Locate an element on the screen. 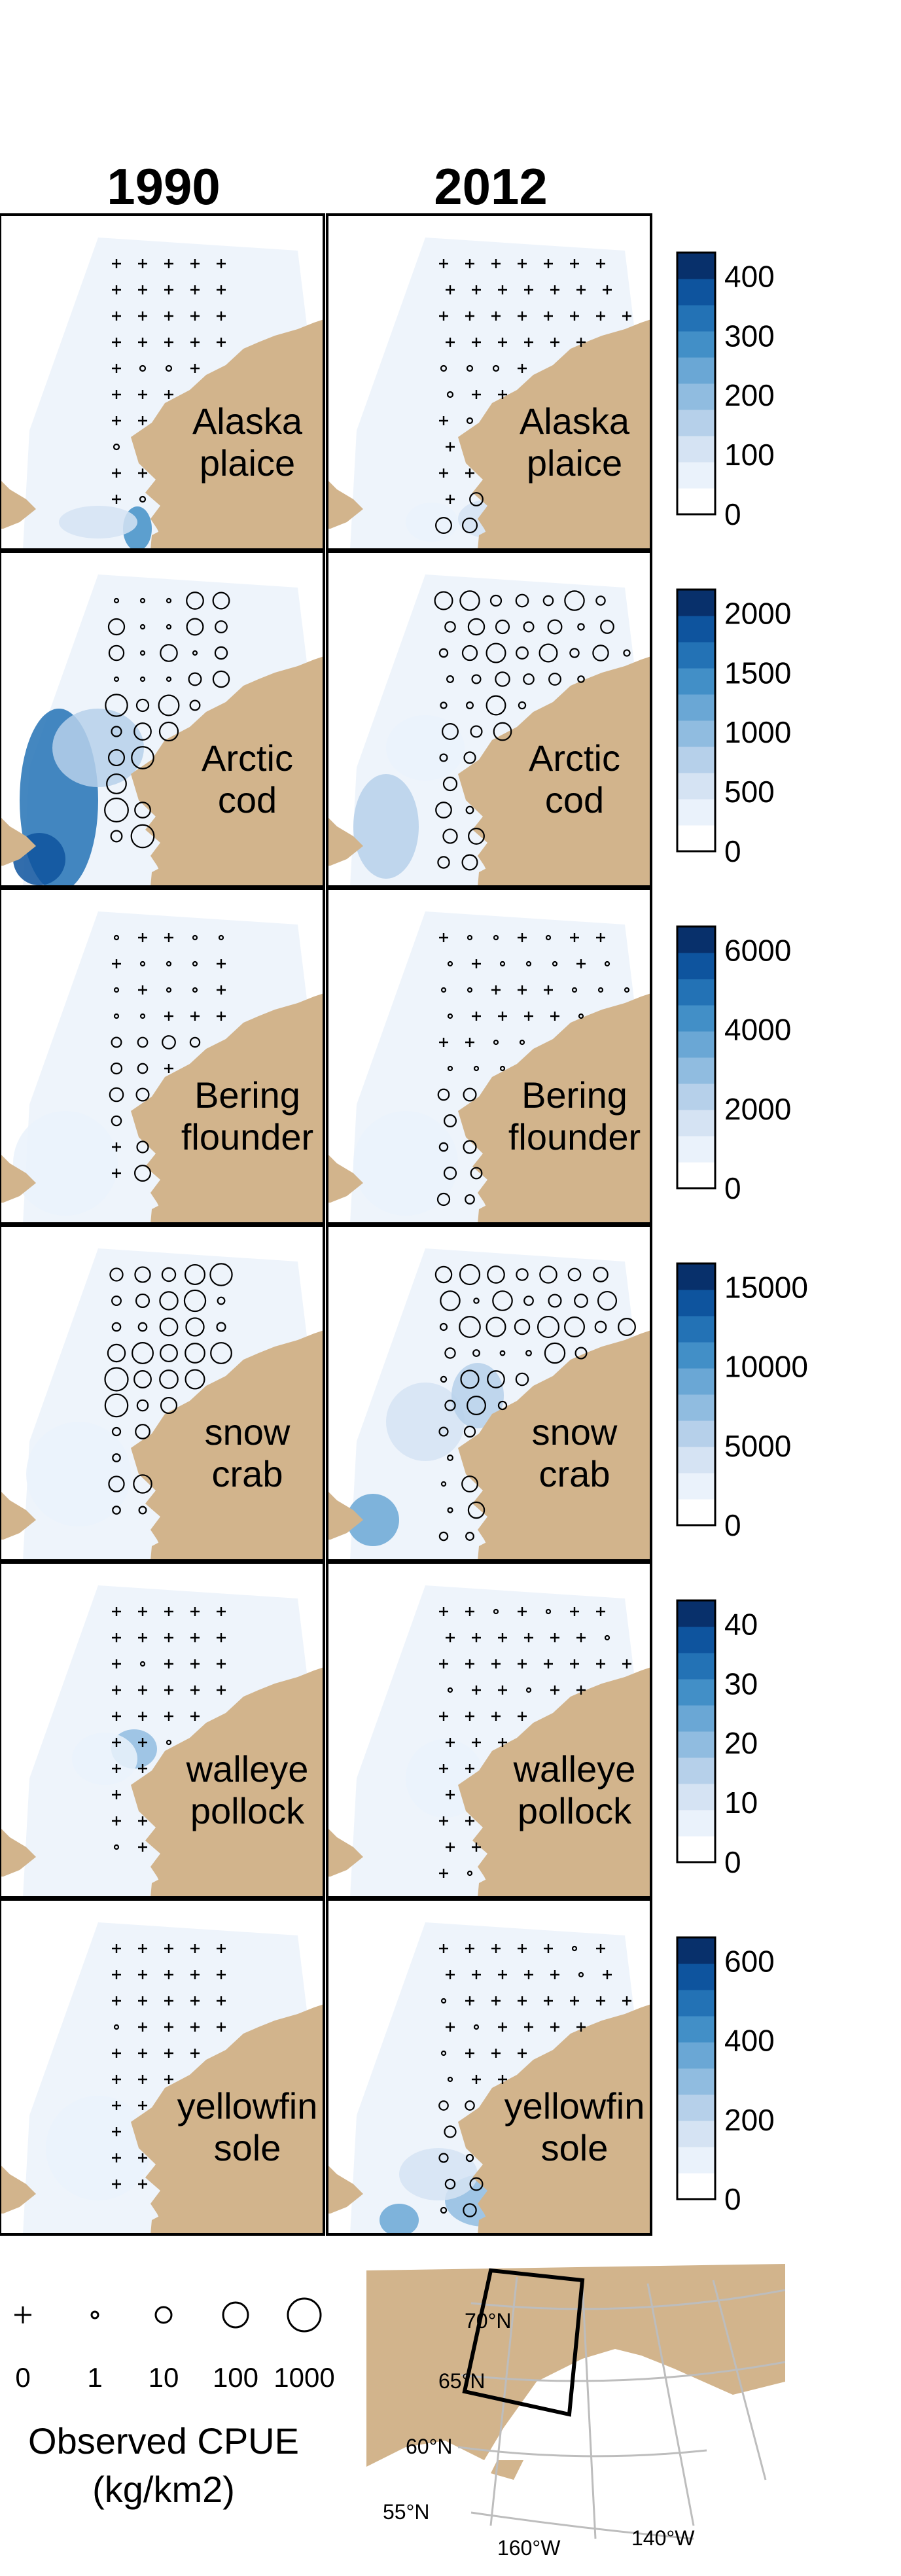 Image resolution: width=901 pixels, height=2576 pixels. colorbar-tick-label: 300 is located at coordinates (749, 336).